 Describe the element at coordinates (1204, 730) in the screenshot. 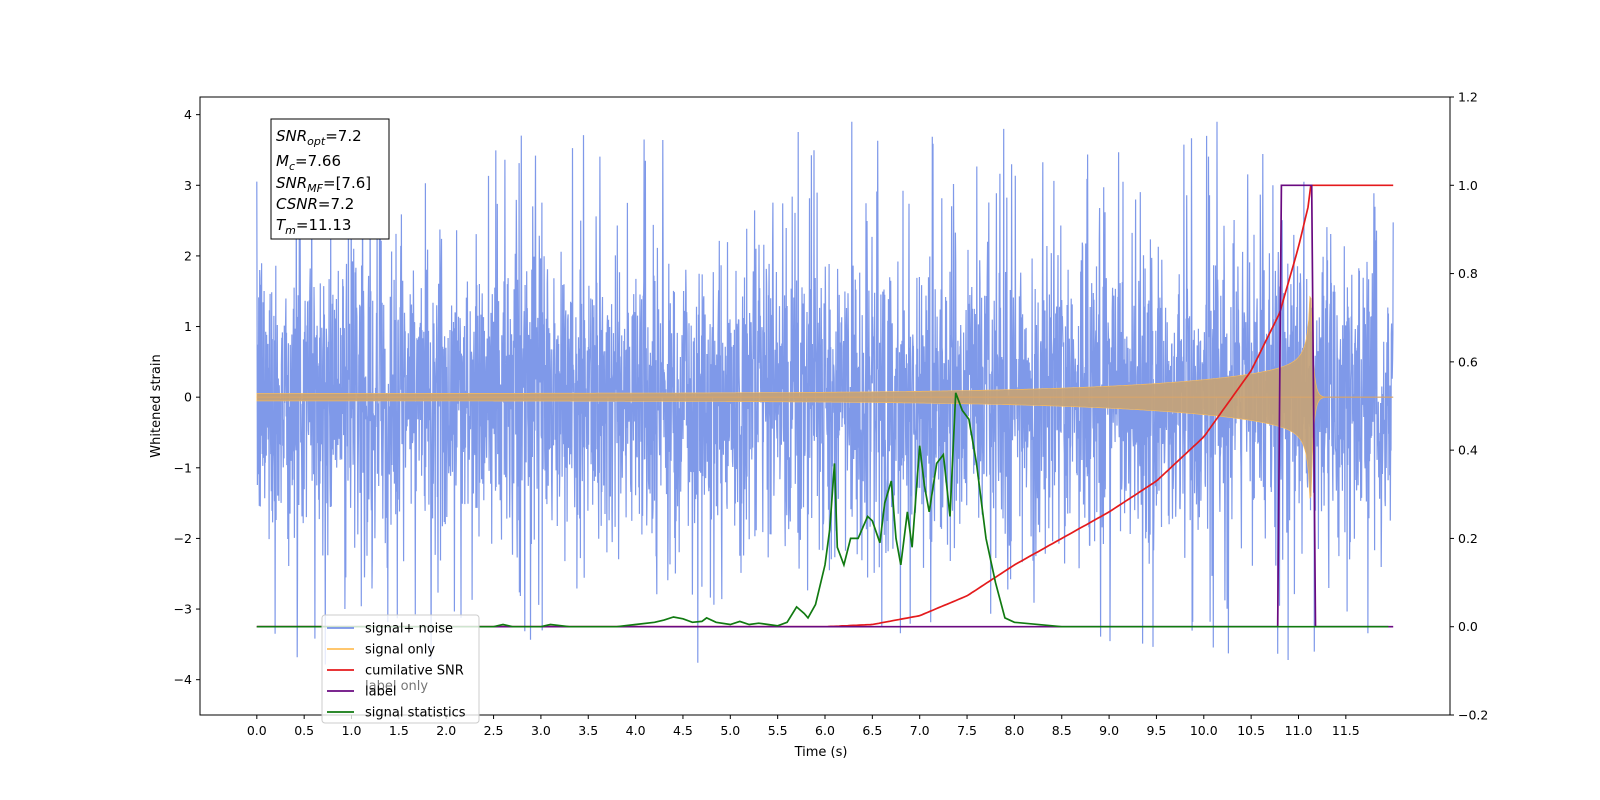

I see `x-tick-label: 10.0` at that location.